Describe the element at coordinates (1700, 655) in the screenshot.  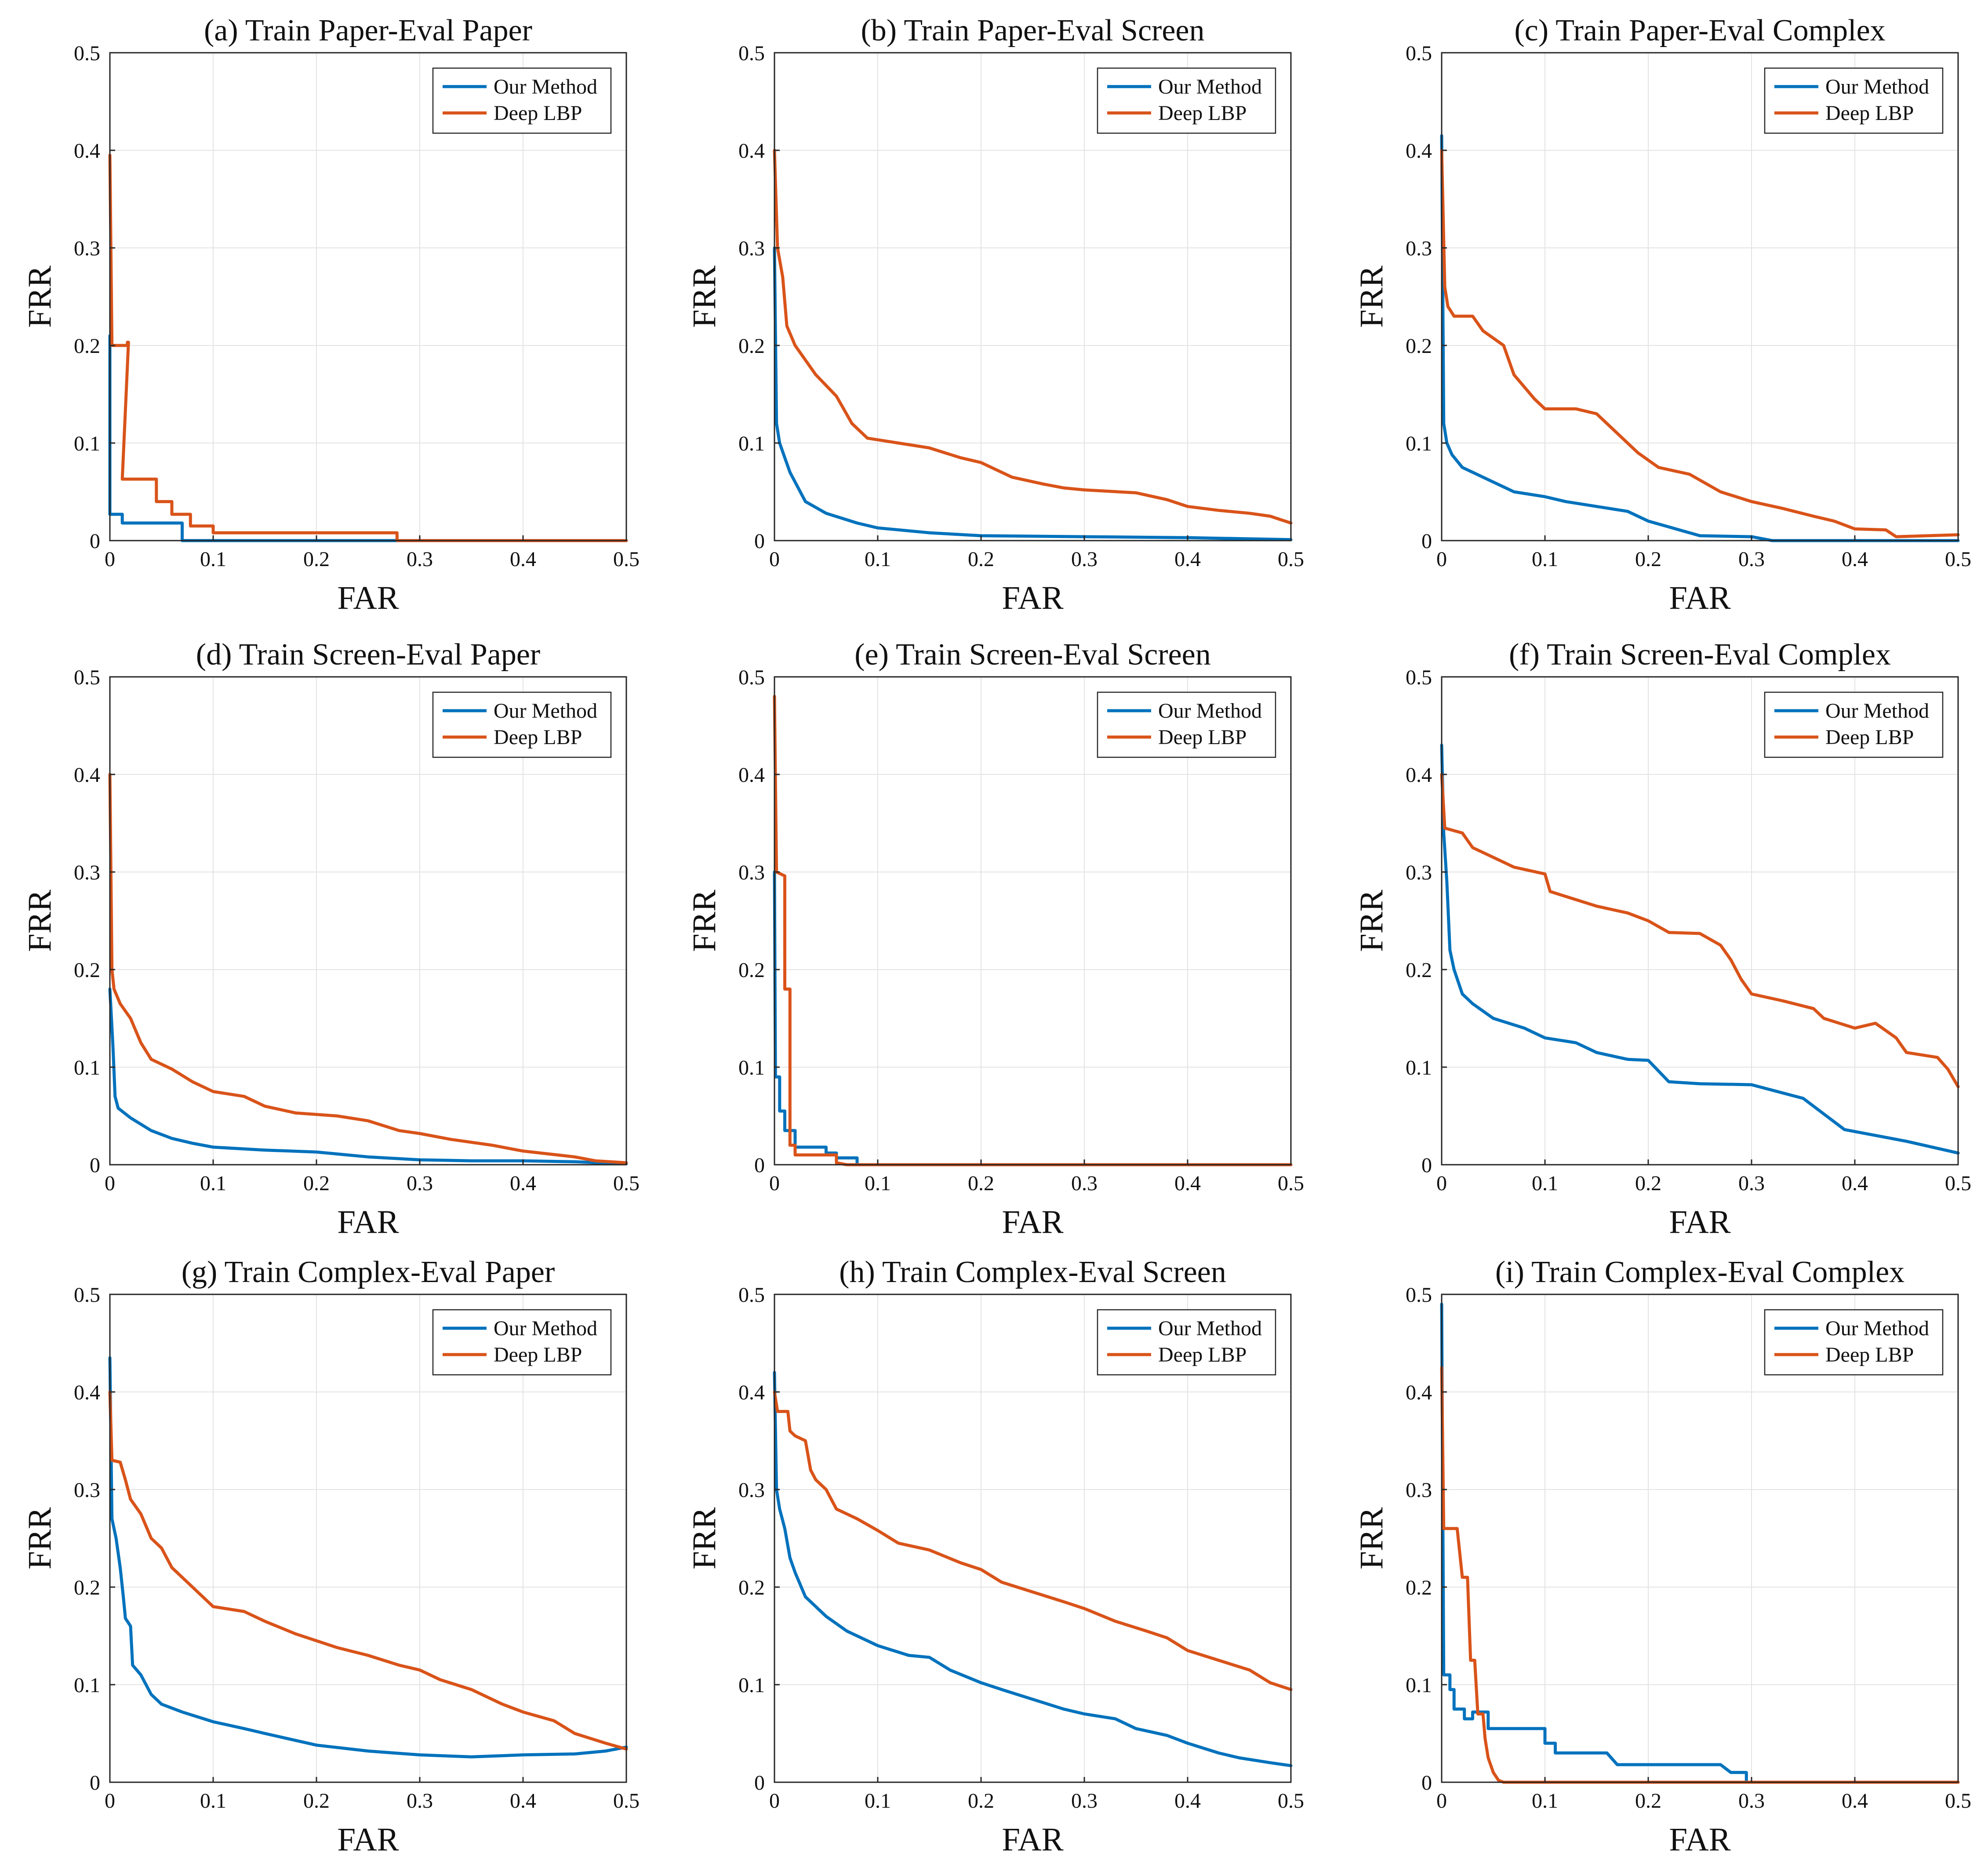
I see `chart-title: (f) Train Screen-Eval Complex` at that location.